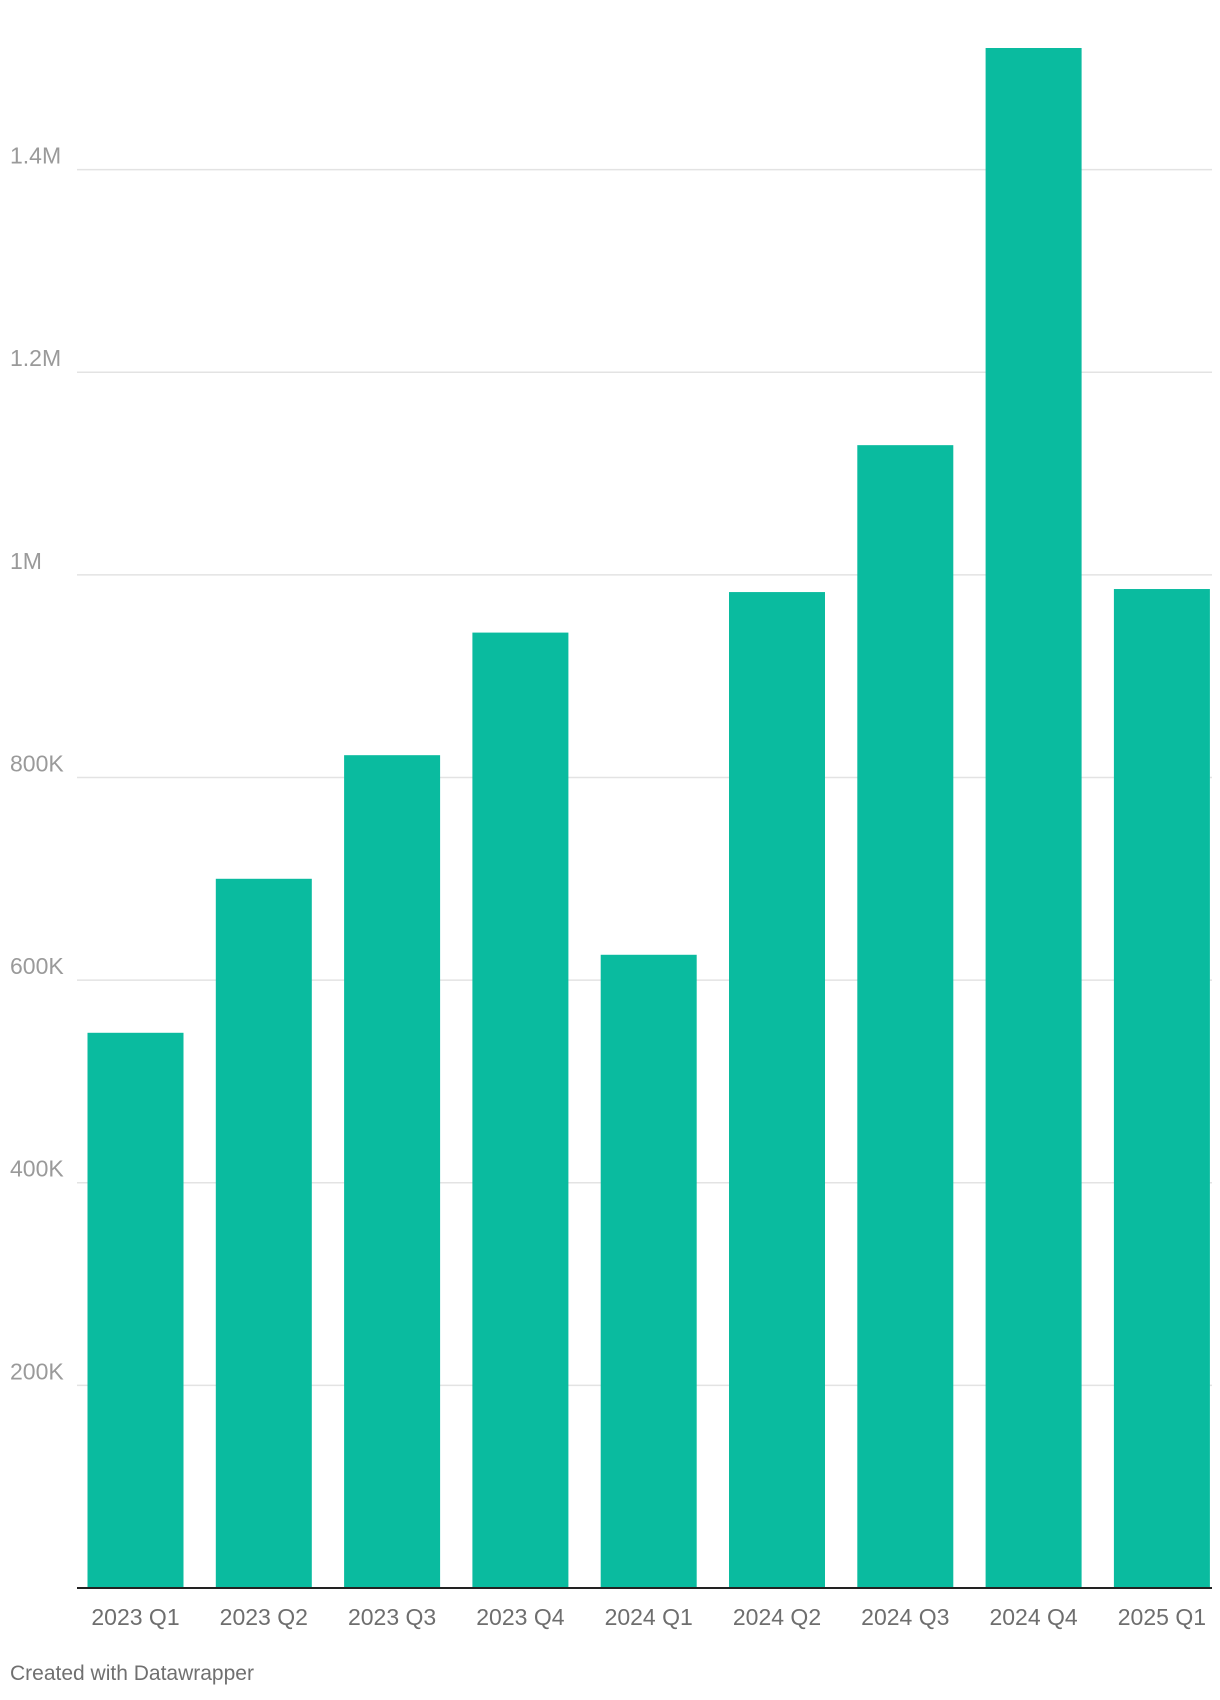  Describe the element at coordinates (1033, 1617) in the screenshot. I see `x-tick-label: 2024 Q4` at that location.